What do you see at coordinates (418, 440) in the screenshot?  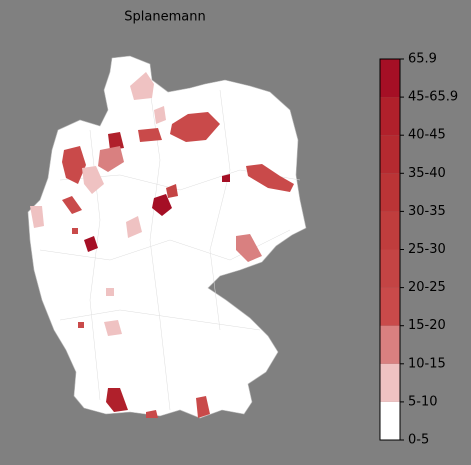 I see `colorbar-label: 0-5` at bounding box center [418, 440].